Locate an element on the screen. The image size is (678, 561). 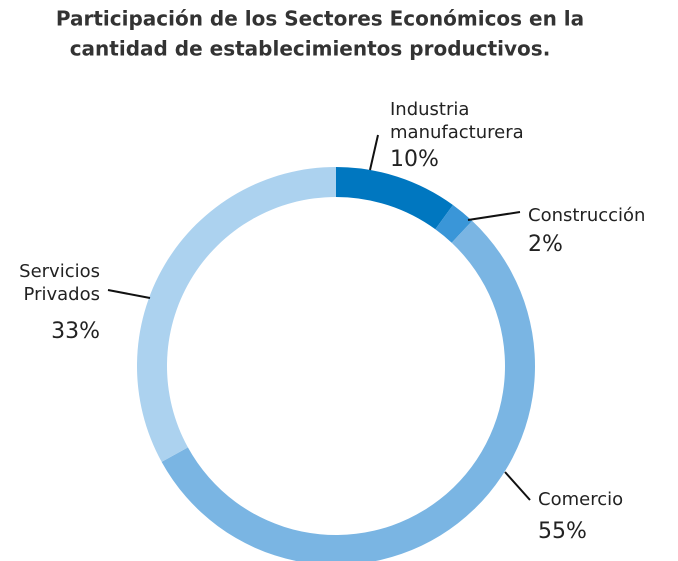
value-label: 2% is located at coordinates (545, 244).